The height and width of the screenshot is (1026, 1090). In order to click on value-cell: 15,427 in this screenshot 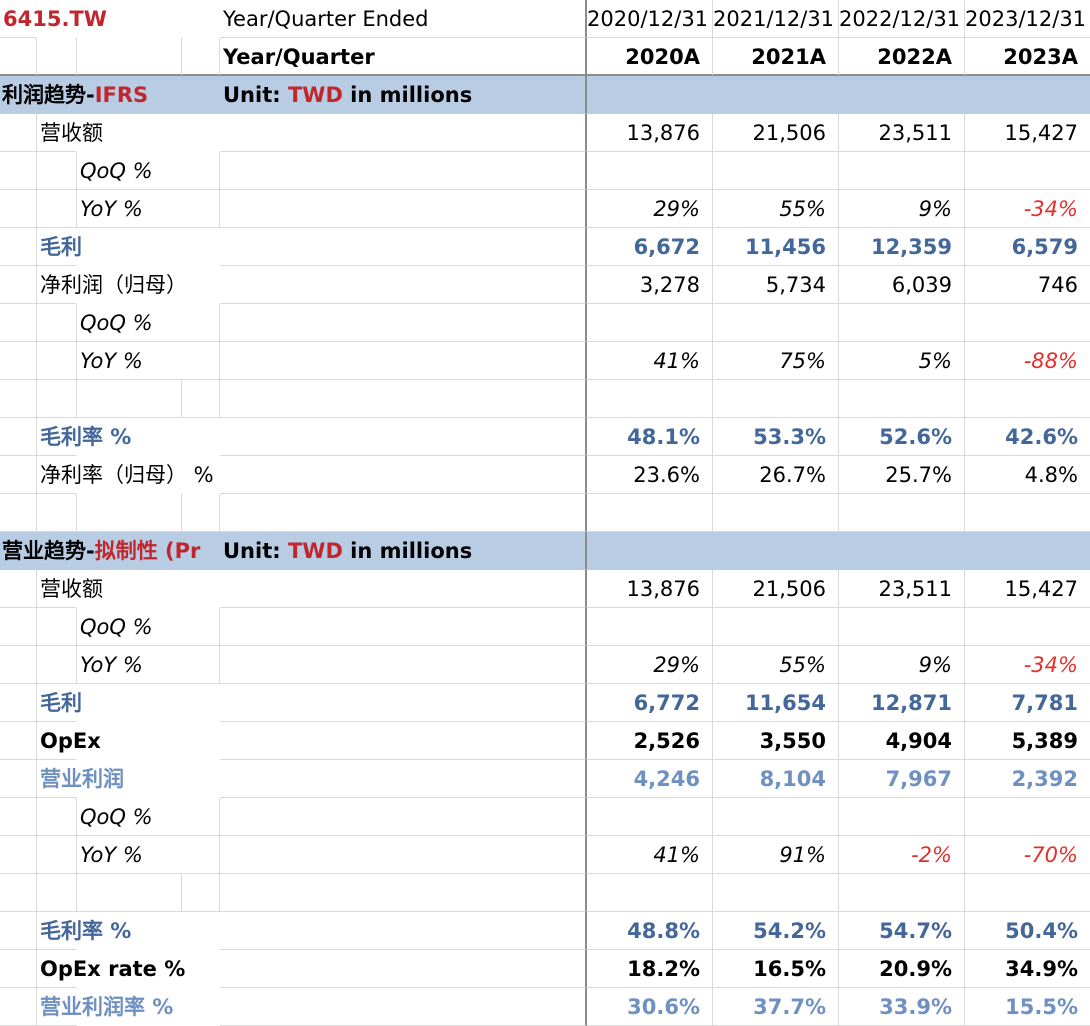, I will do `click(1027, 133)`.